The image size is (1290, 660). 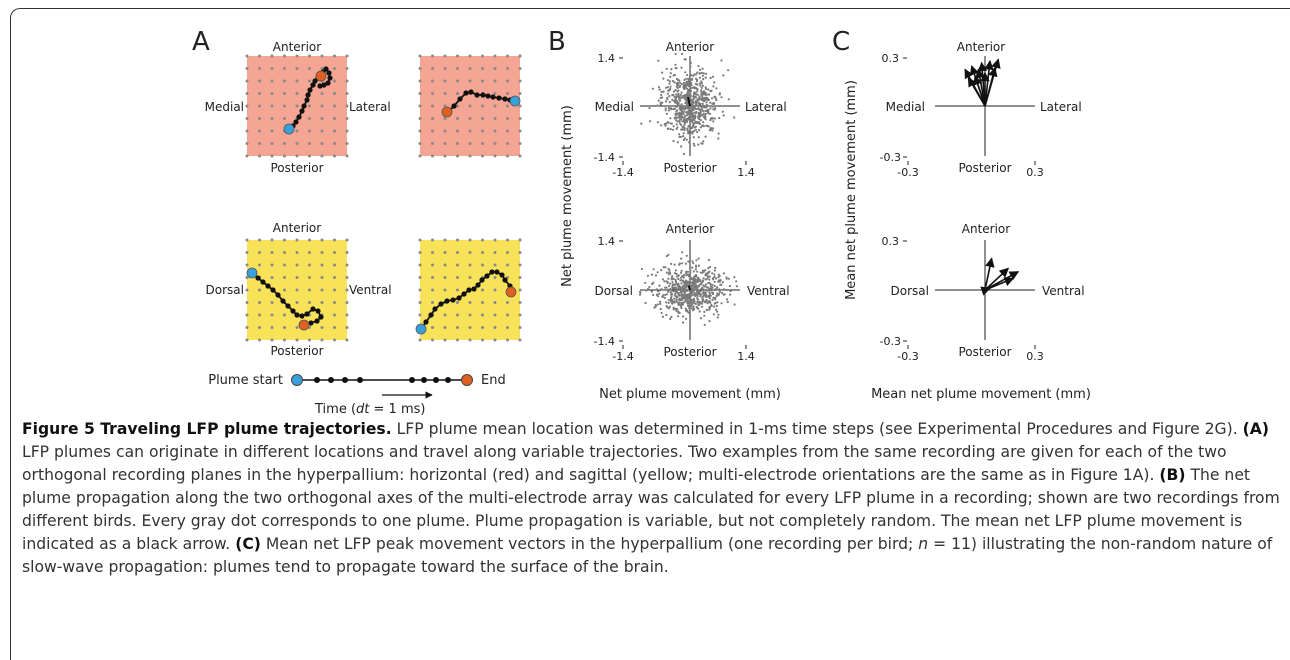 What do you see at coordinates (382, 380) in the screenshot?
I see `legend-dots` at bounding box center [382, 380].